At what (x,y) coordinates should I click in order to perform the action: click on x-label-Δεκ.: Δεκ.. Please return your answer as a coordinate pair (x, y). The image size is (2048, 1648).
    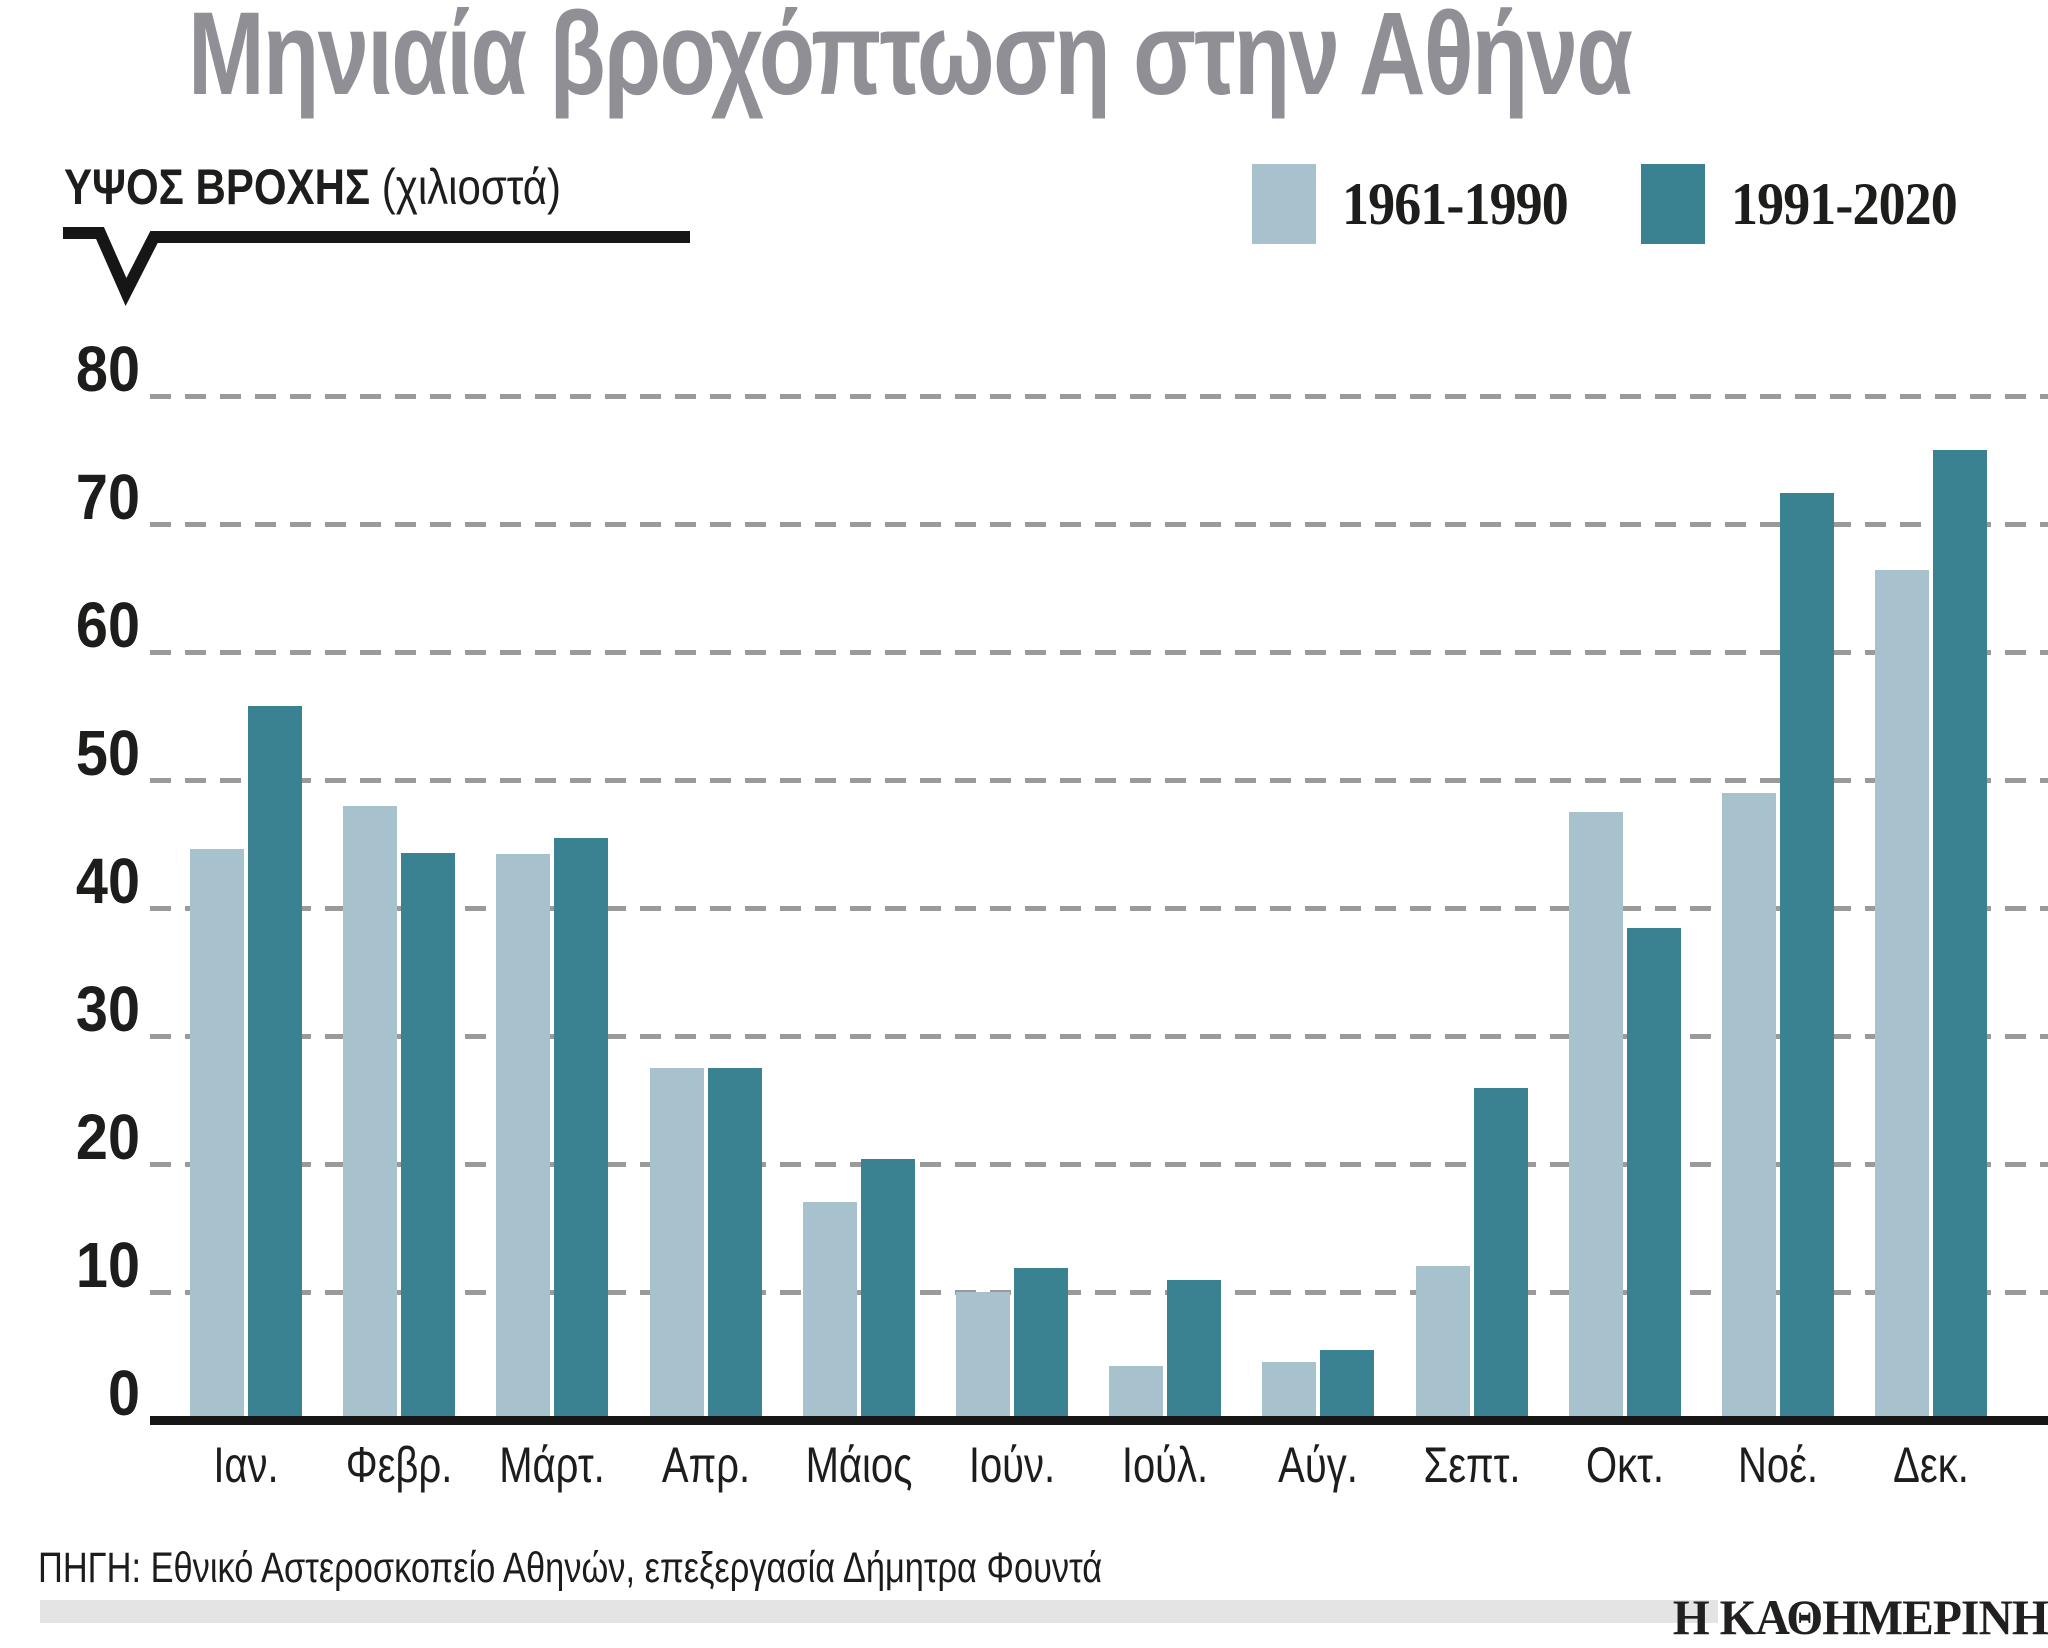
    Looking at the image, I should click on (1931, 1465).